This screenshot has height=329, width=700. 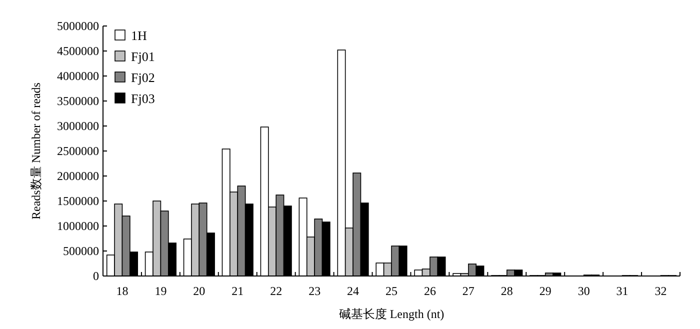 I want to click on y-tick-label: 3500000, so click(x=78, y=101).